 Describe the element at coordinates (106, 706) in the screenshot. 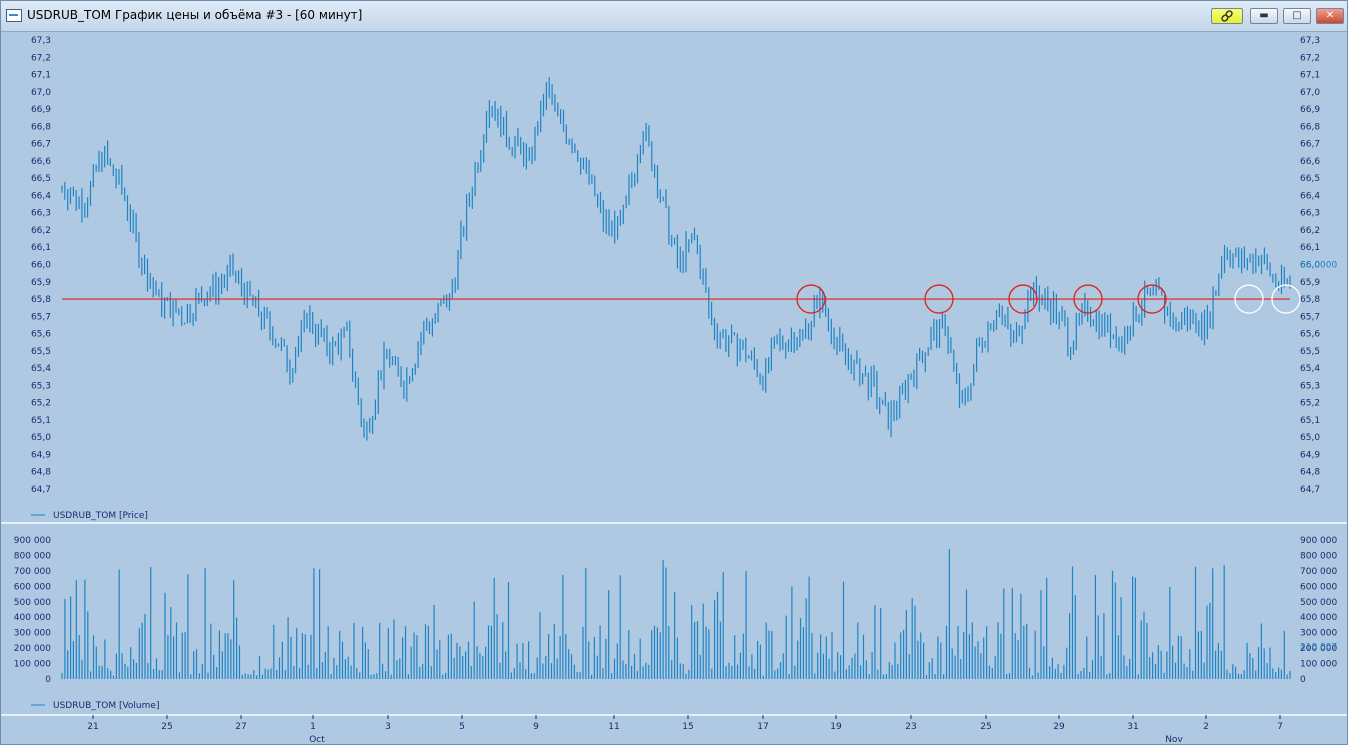

I see `volume-legend-label: USDRUB_TOM [Volume]` at that location.